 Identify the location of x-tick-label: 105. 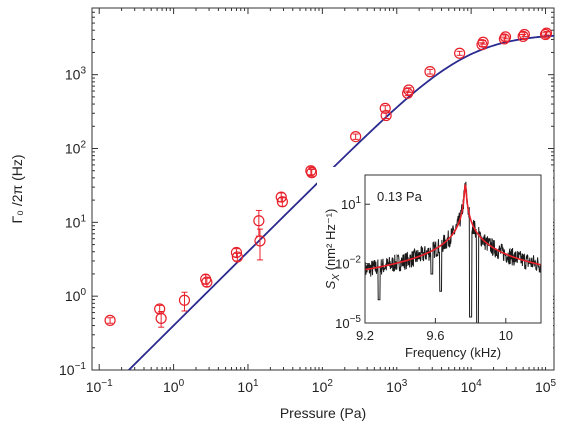
(546, 386).